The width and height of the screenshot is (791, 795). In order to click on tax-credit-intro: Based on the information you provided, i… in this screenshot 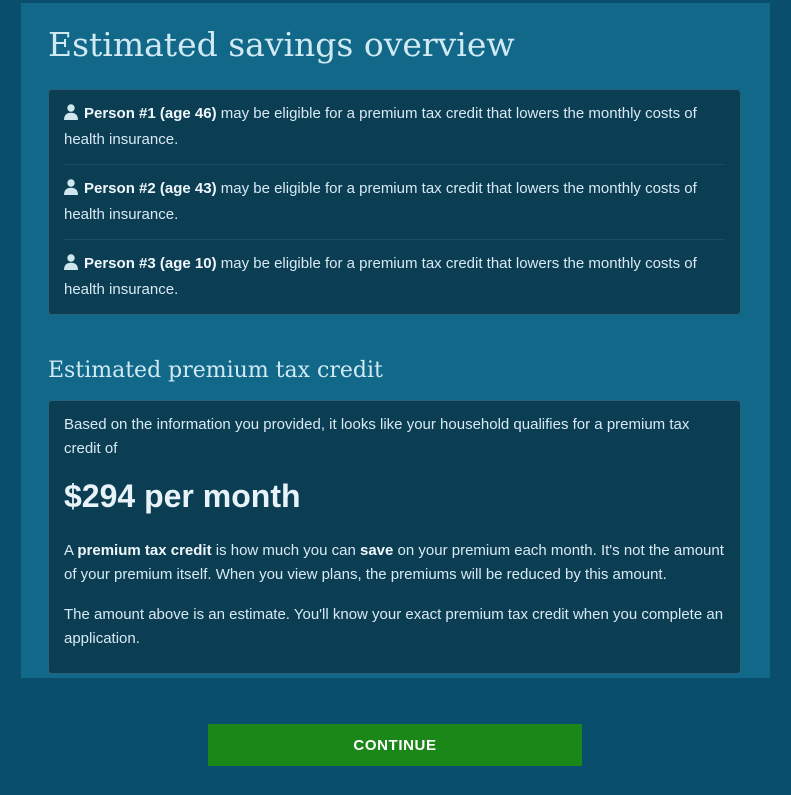, I will do `click(377, 436)`.